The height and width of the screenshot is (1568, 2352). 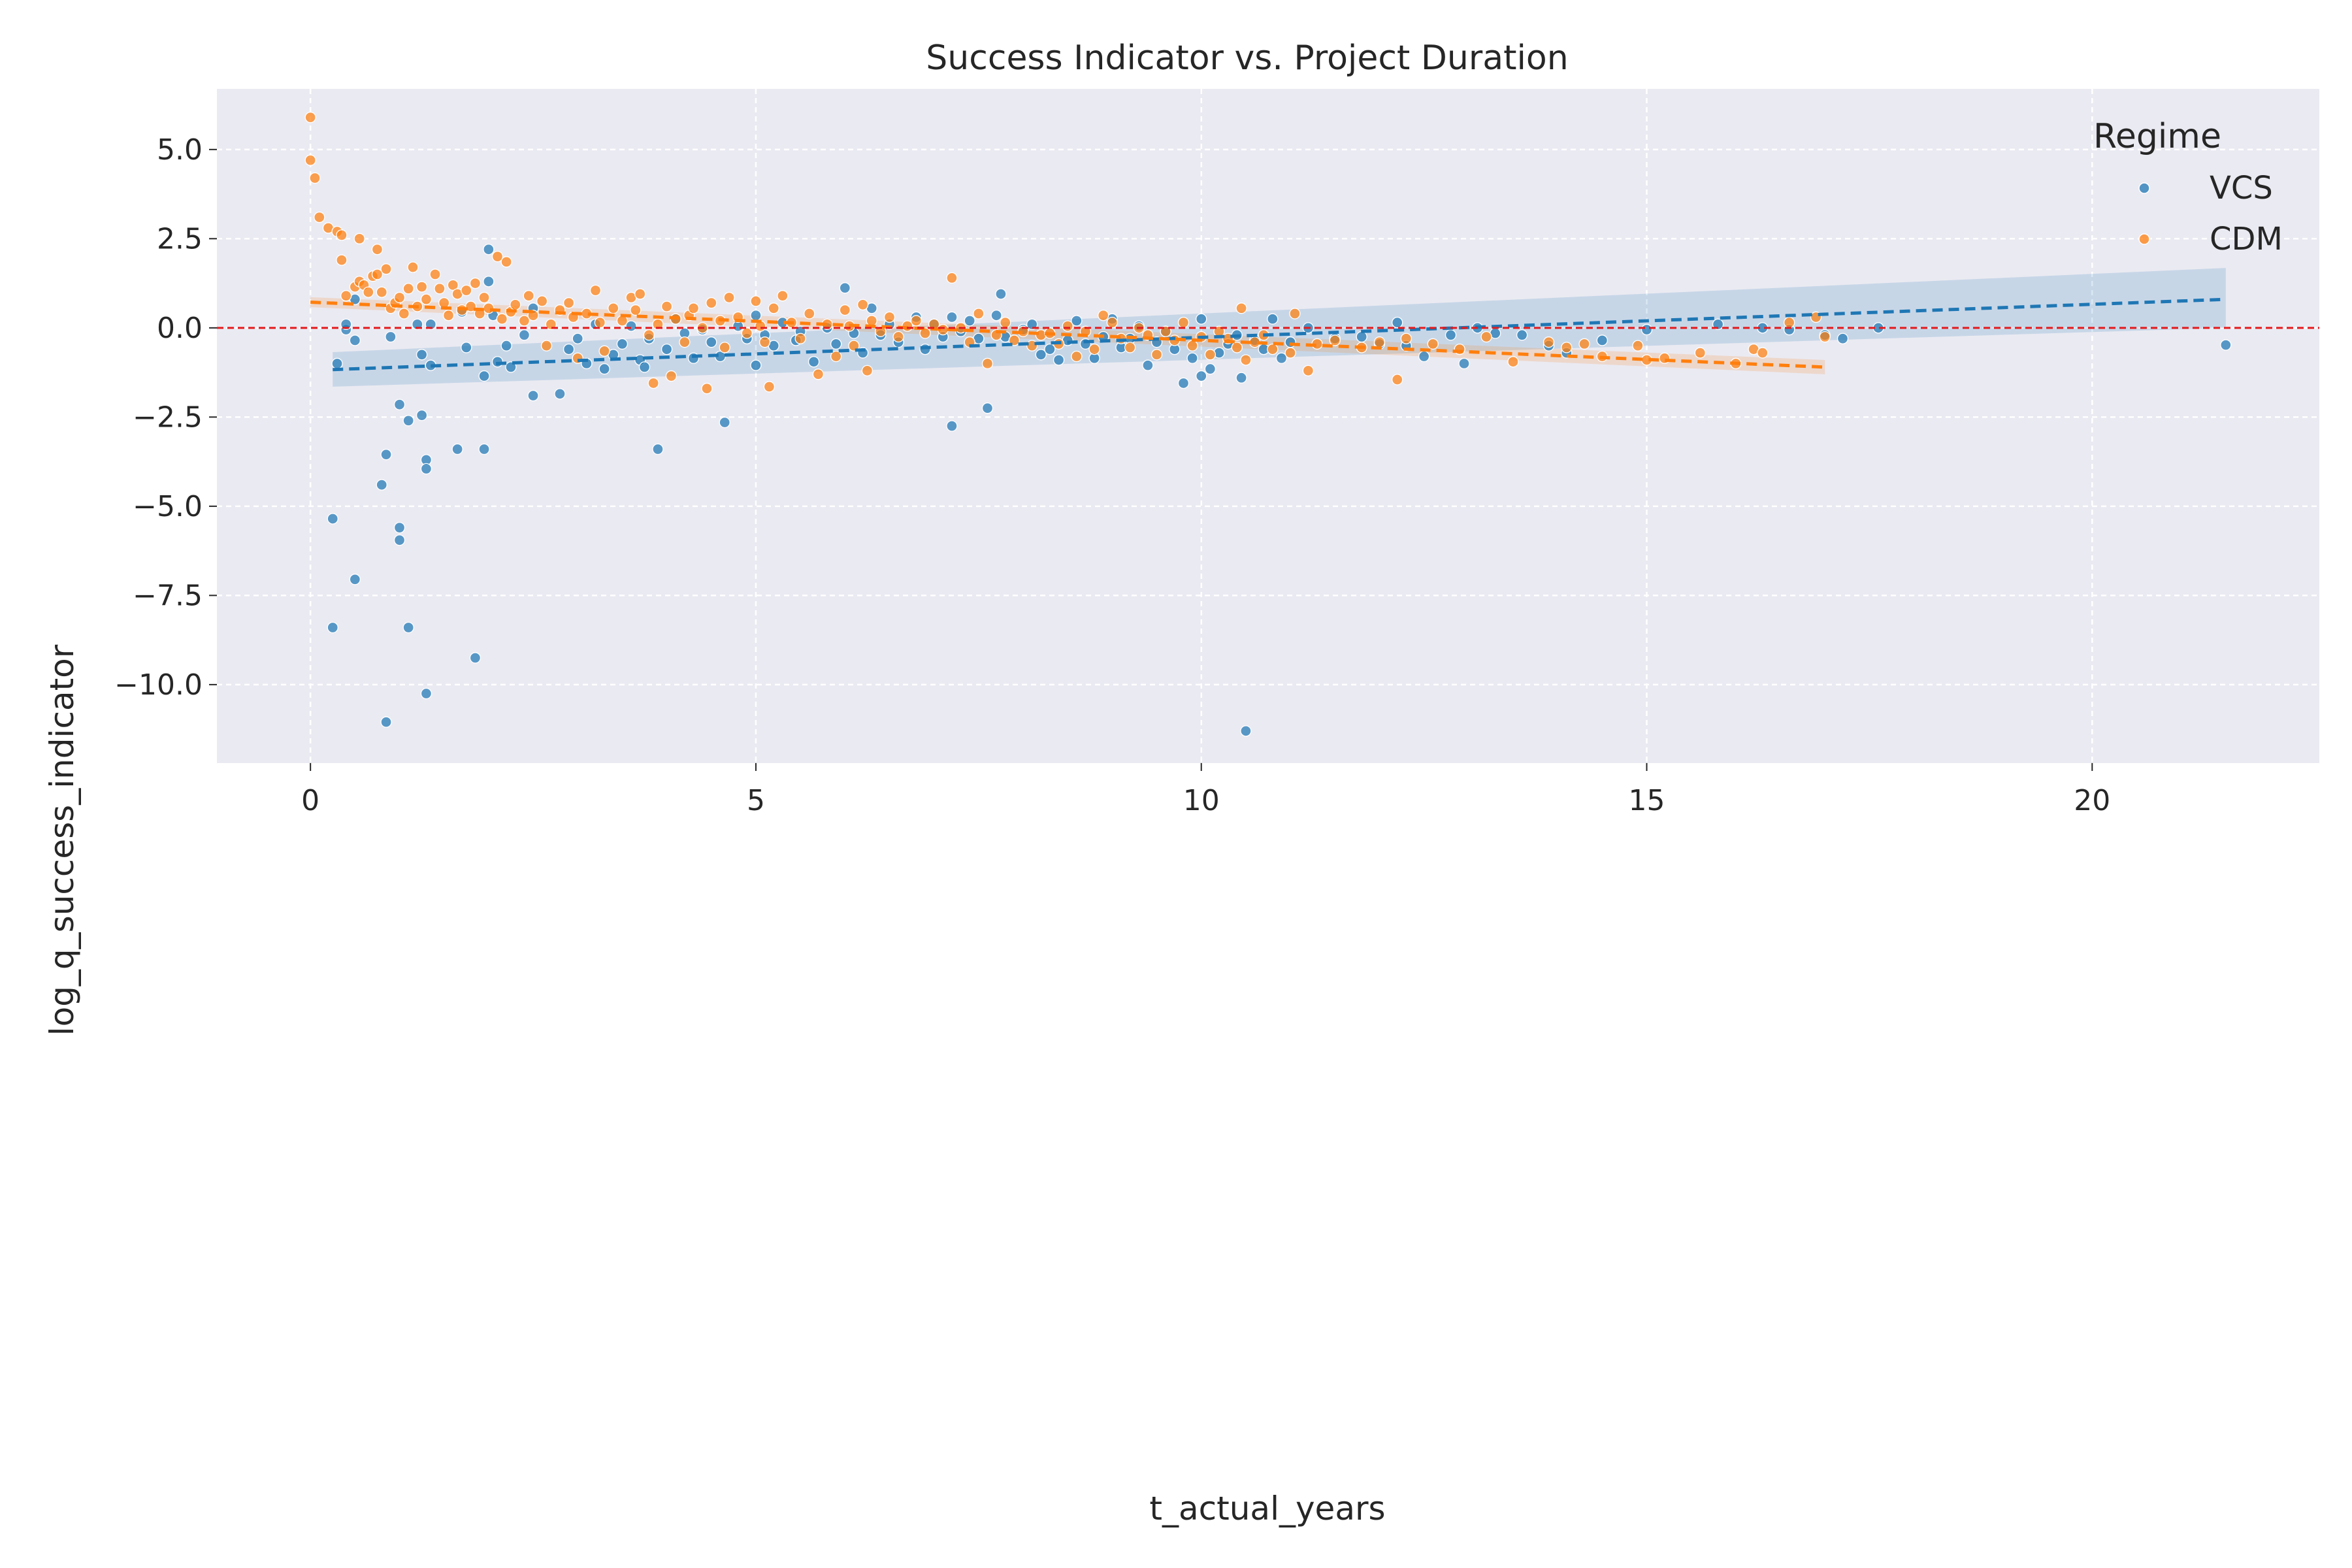 I want to click on confidence-band-vcs, so click(x=1279, y=327).